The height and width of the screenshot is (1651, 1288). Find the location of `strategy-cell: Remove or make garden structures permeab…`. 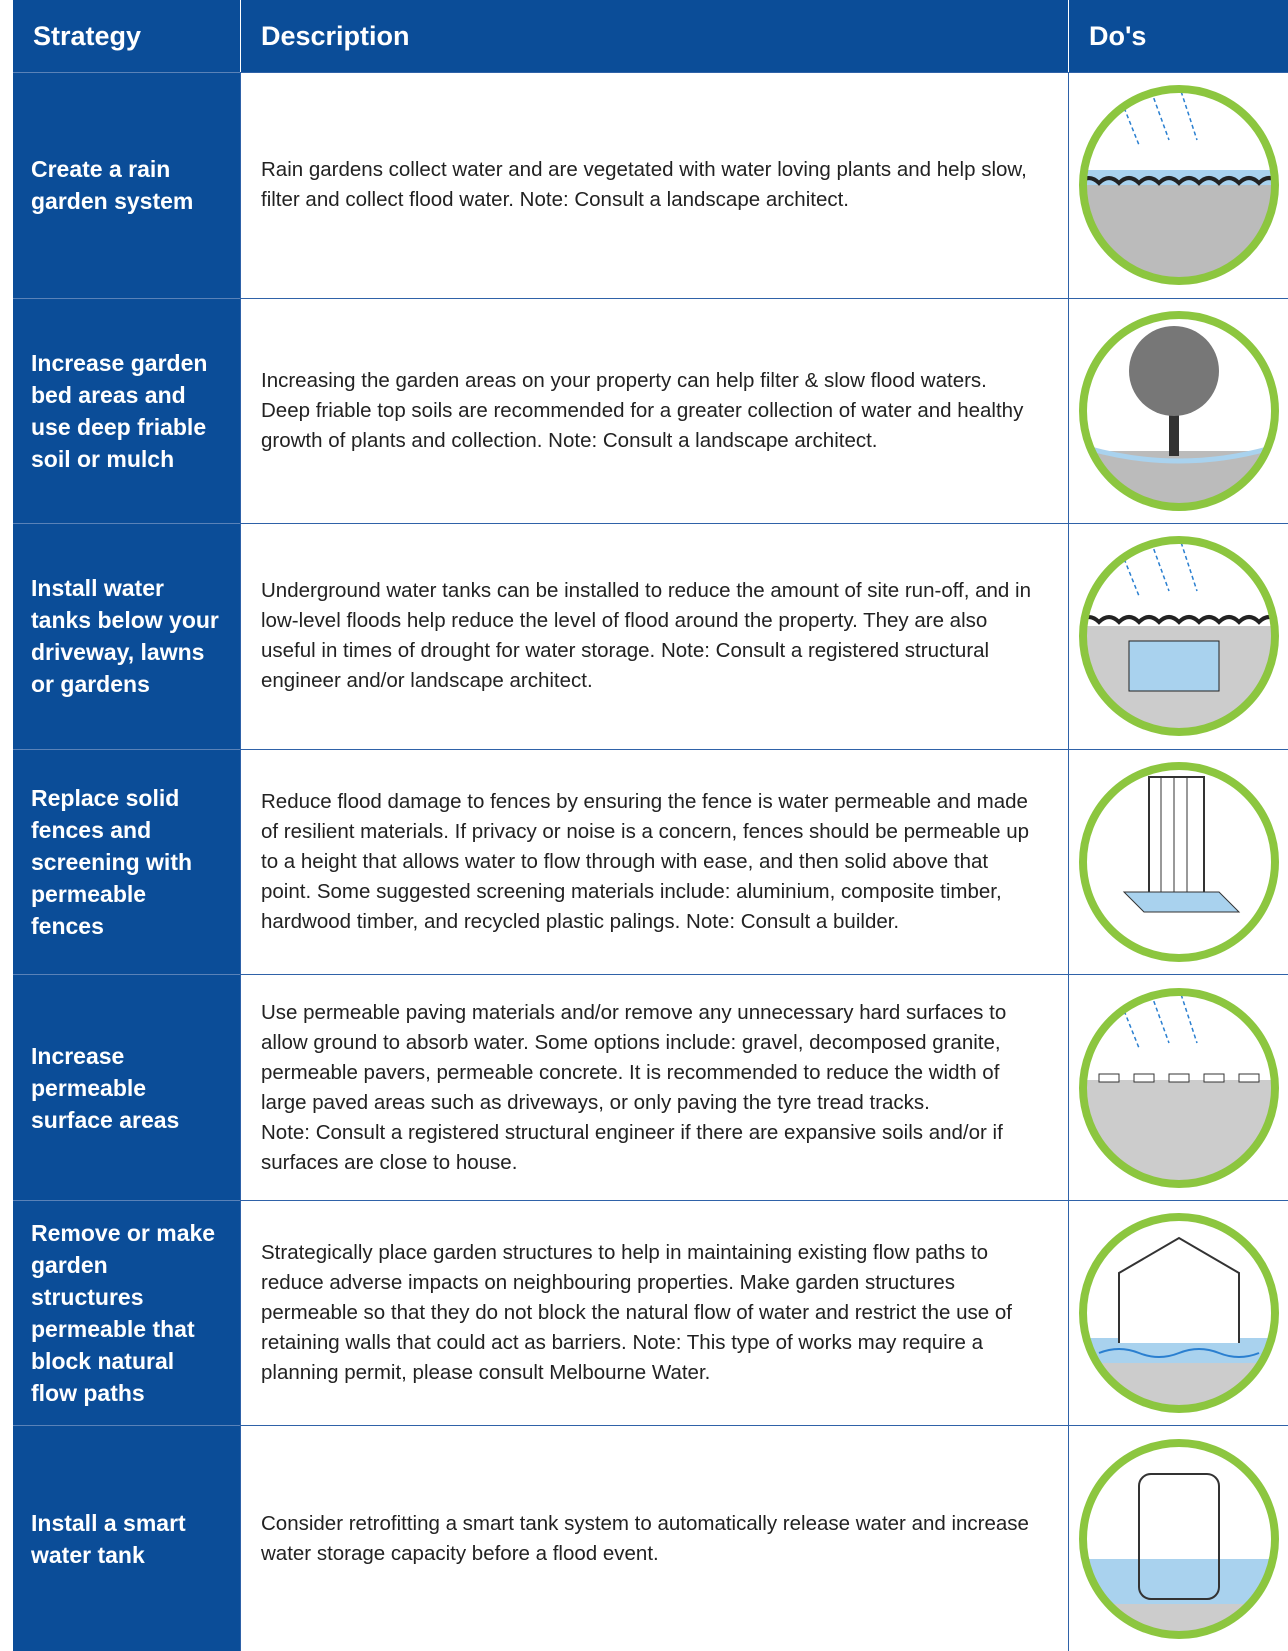

strategy-cell: Remove or make garden structures permeab… is located at coordinates (126, 1312).